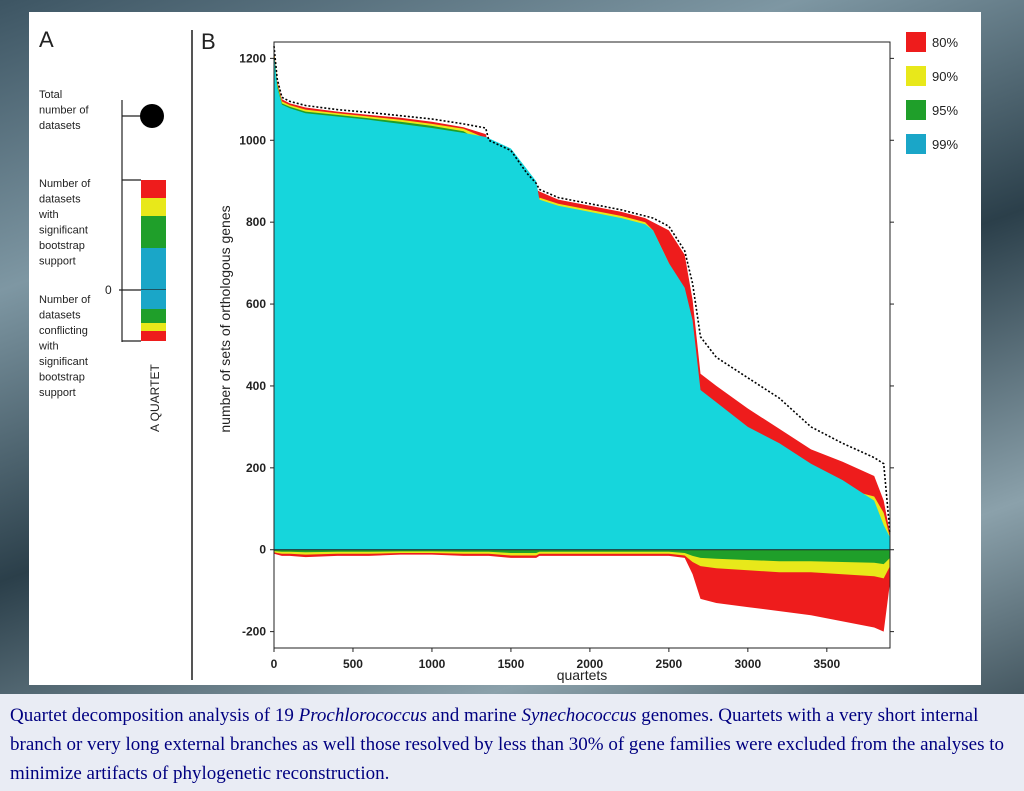 The width and height of the screenshot is (1024, 791). I want to click on x-tick-label: 2500, so click(669, 664).